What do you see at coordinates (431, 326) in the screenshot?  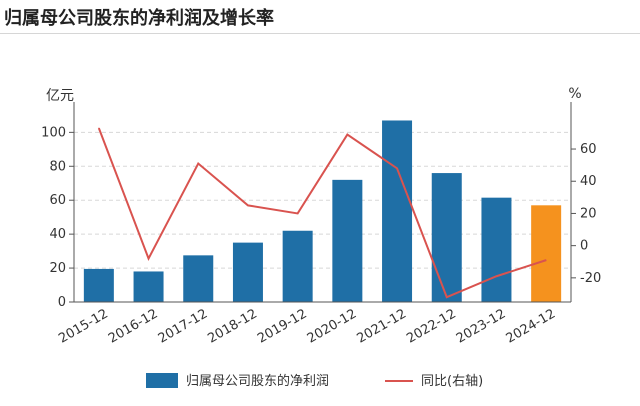 I see `x-tick-label: 2022-12` at bounding box center [431, 326].